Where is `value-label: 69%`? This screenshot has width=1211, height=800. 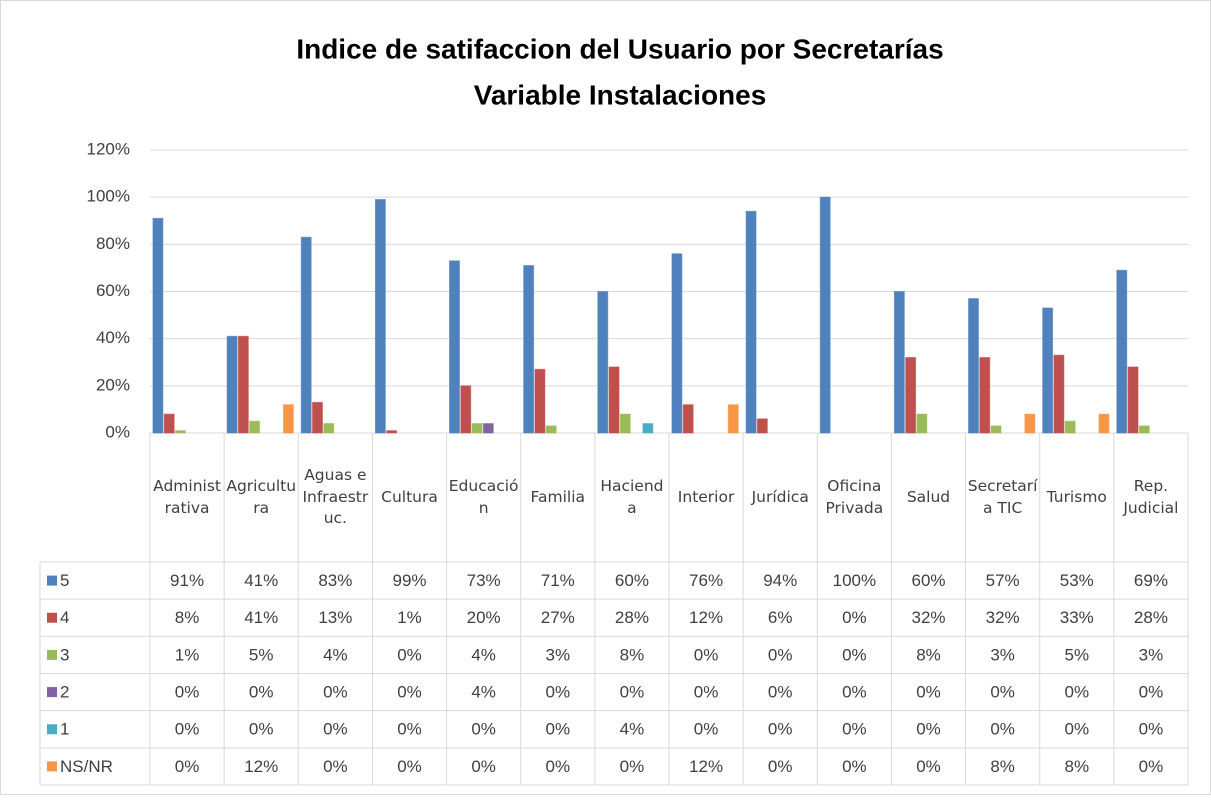
value-label: 69% is located at coordinates (1151, 580).